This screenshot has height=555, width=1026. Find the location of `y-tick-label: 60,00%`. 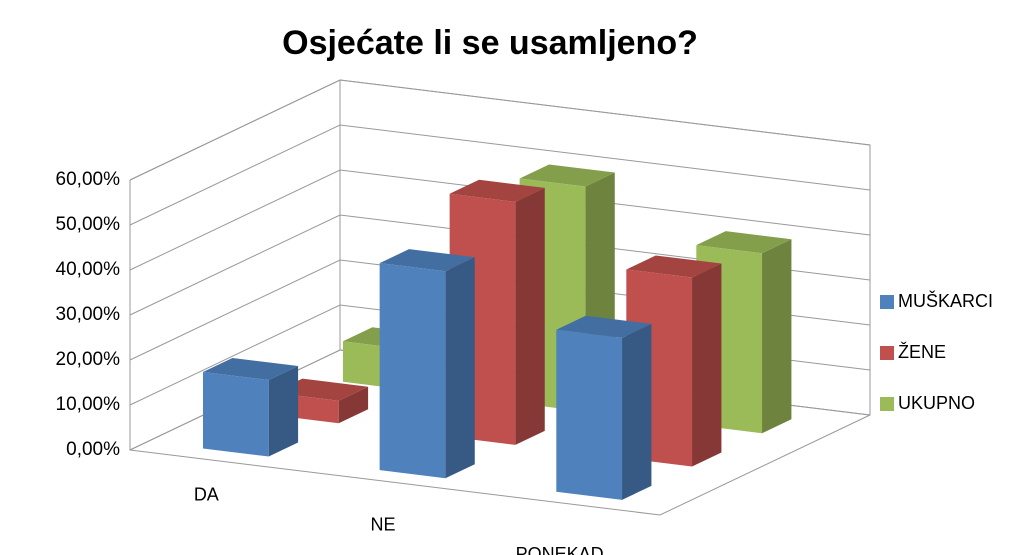

y-tick-label: 60,00% is located at coordinates (88, 179).